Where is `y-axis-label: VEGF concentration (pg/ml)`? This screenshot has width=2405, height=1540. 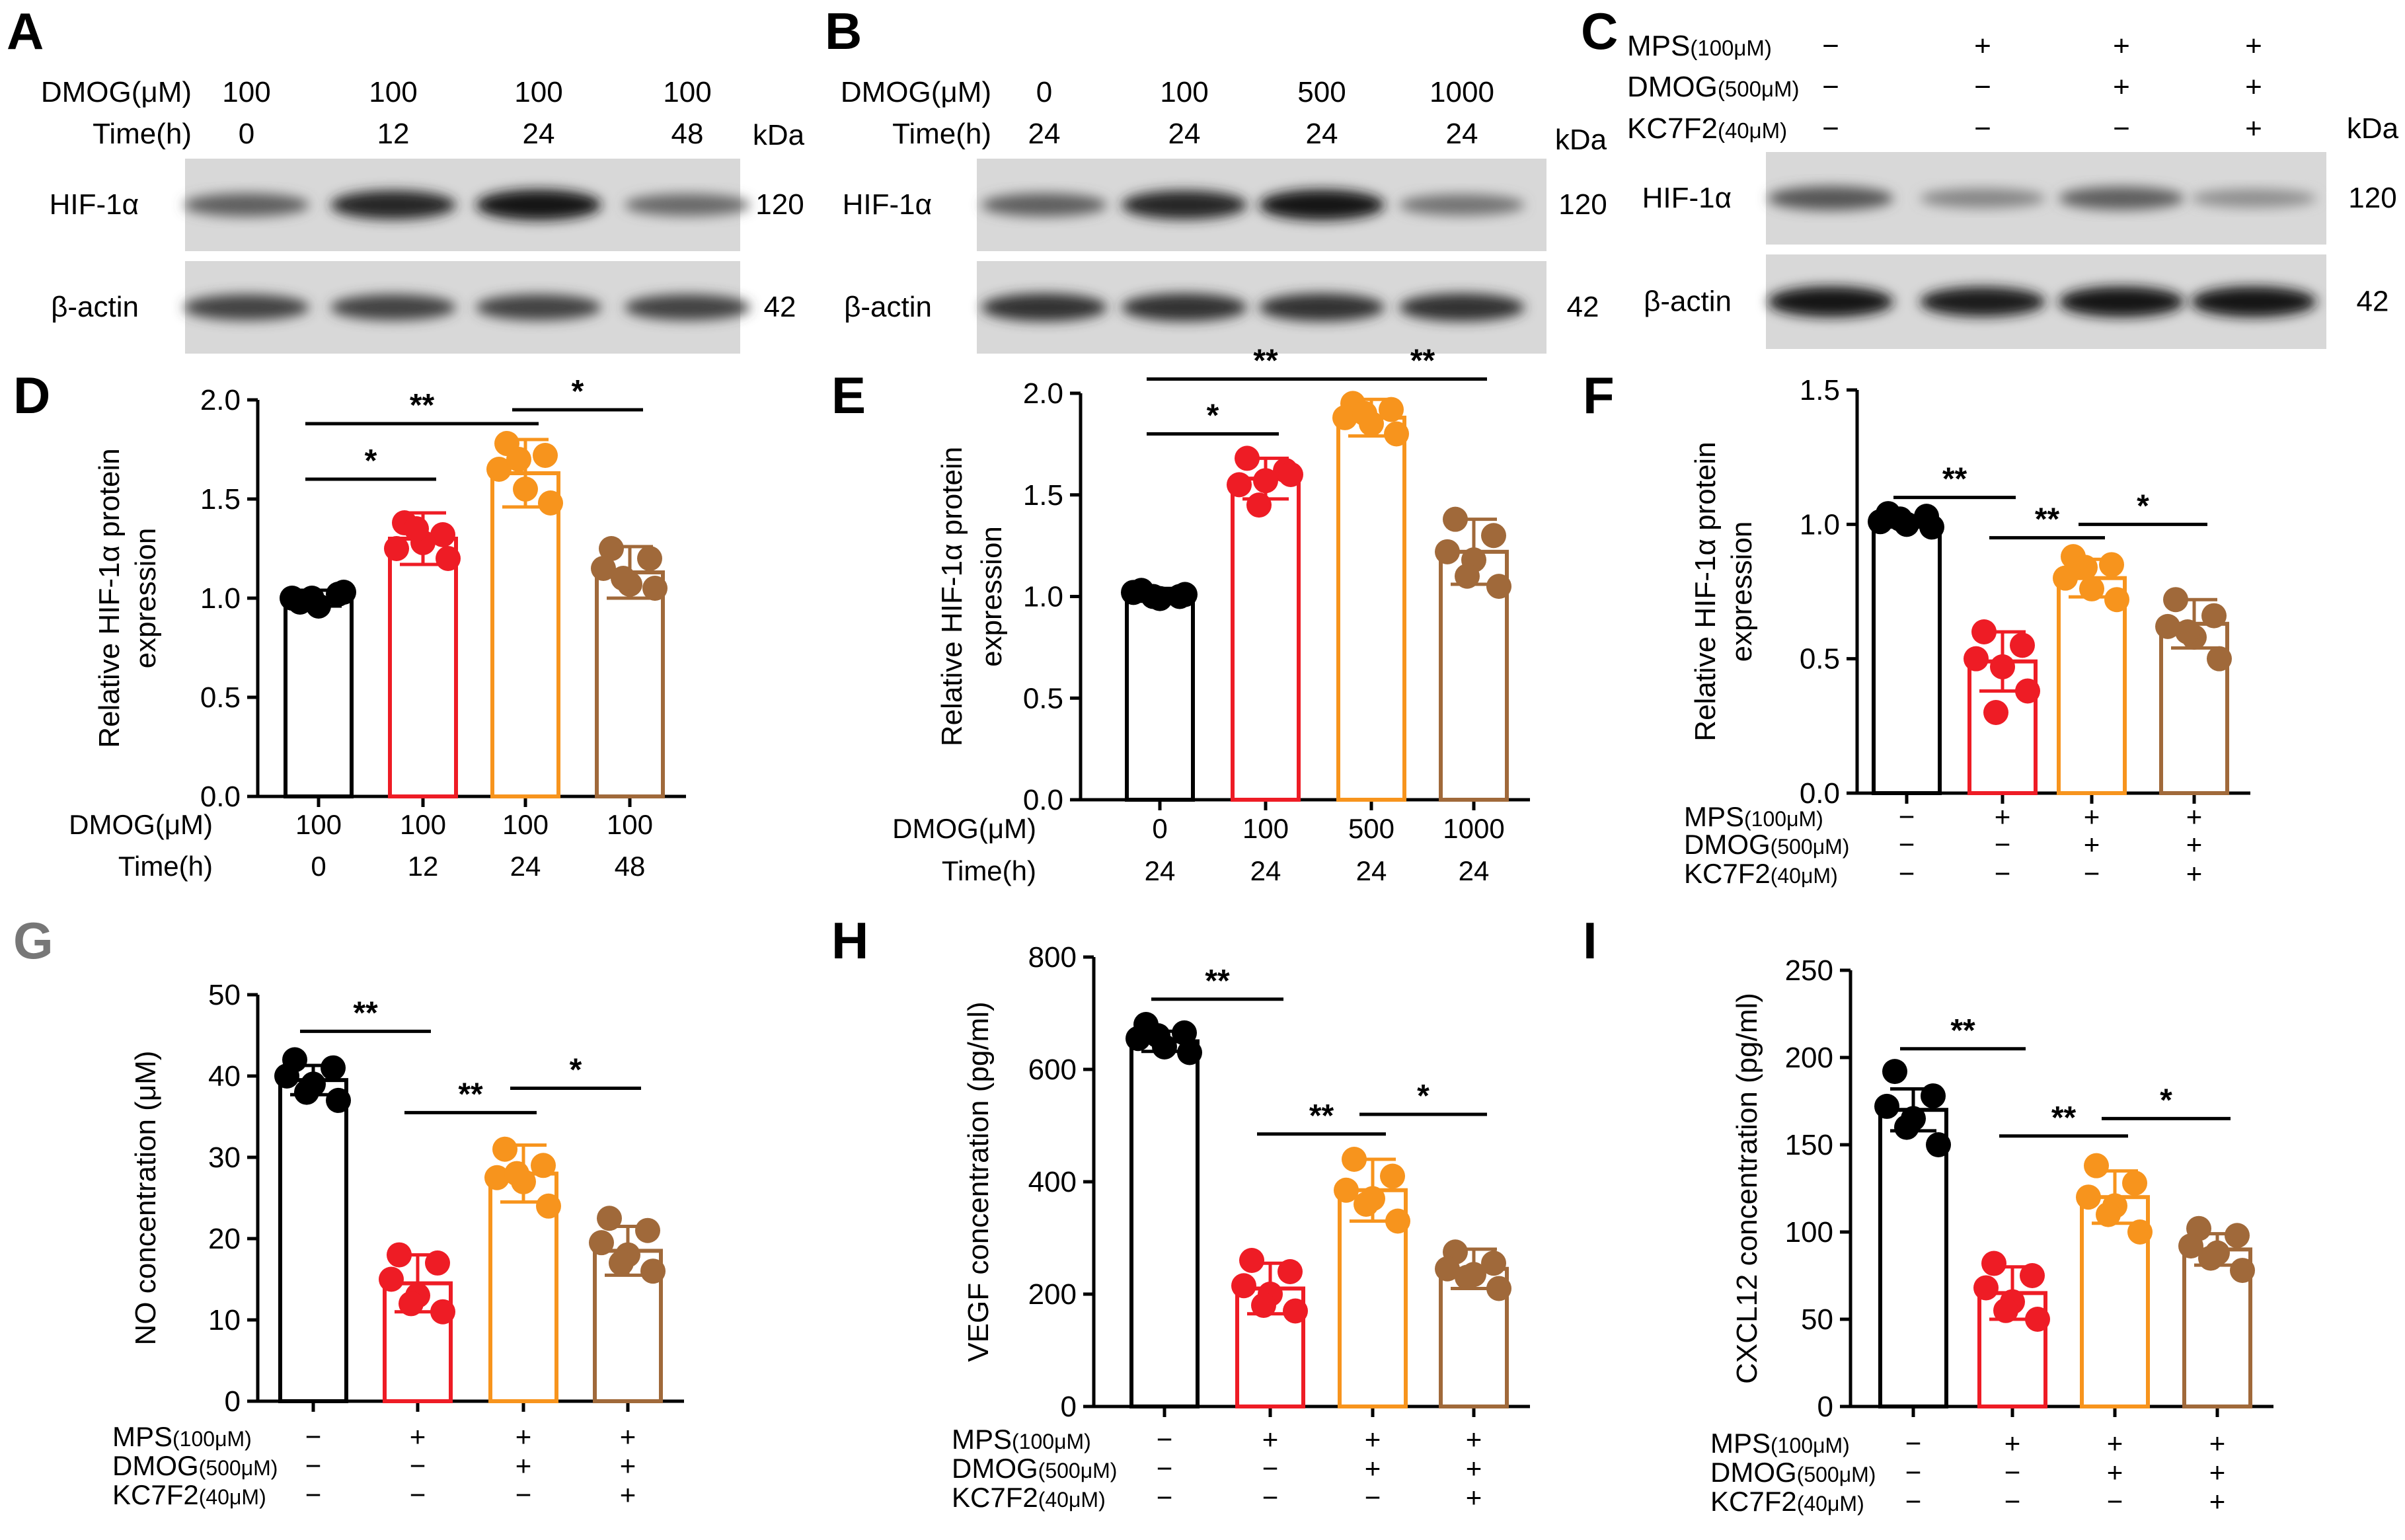
y-axis-label: VEGF concentration (pg/ml) is located at coordinates (978, 1181).